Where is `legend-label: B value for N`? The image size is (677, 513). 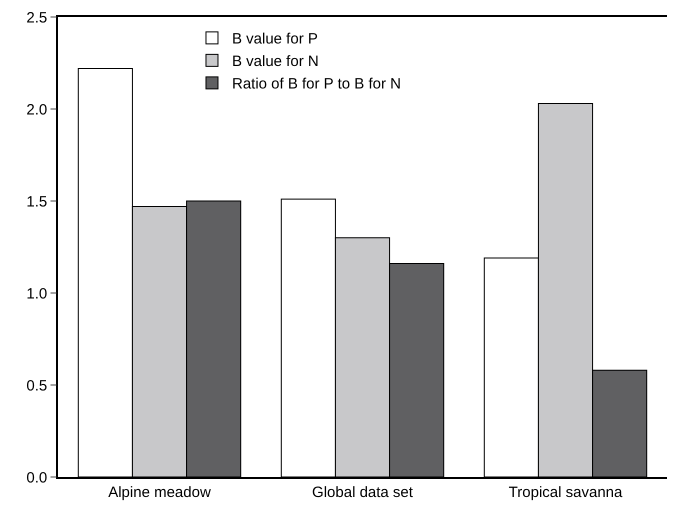 legend-label: B value for N is located at coordinates (275, 61).